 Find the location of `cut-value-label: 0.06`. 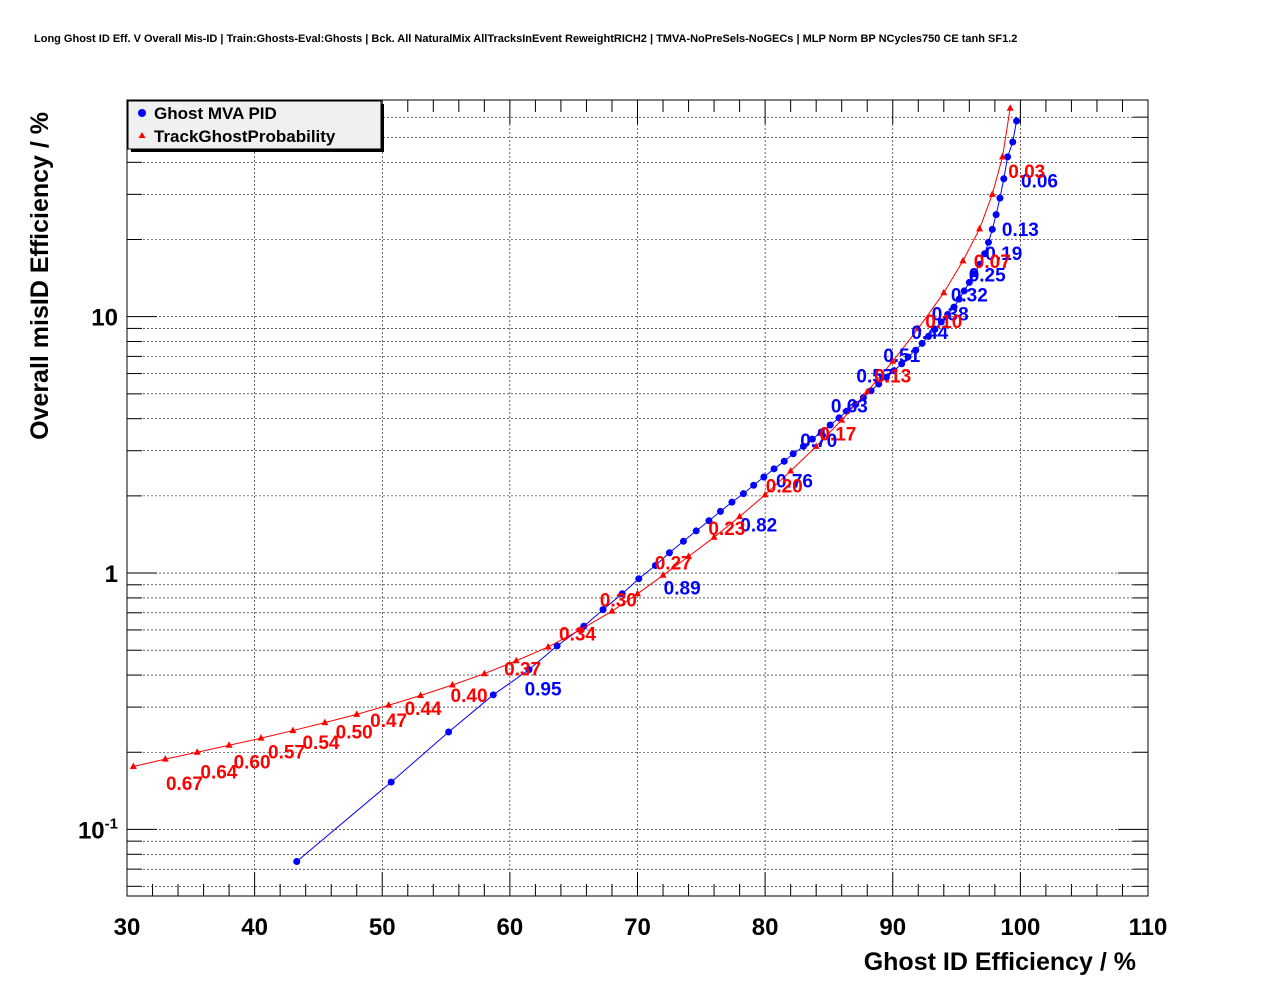

cut-value-label: 0.06 is located at coordinates (1039, 181).